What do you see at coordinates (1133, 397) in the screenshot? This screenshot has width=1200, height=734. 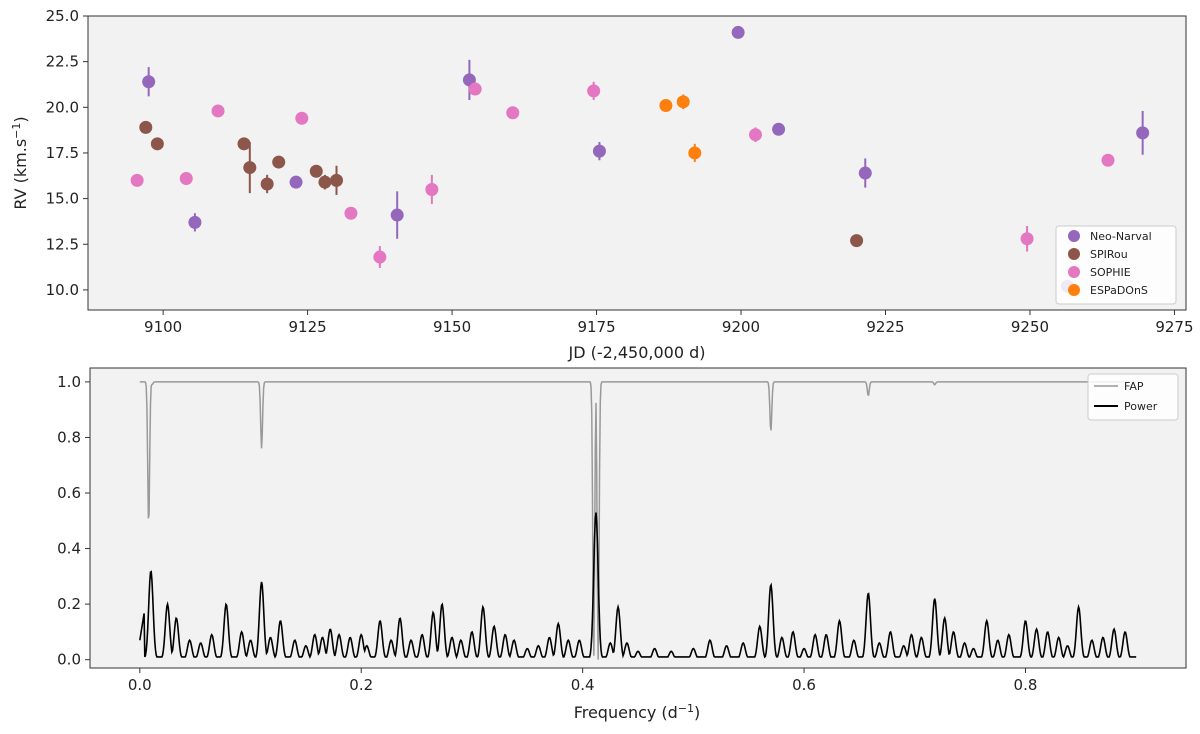 I see `periodogram-legend: FAP Power` at bounding box center [1133, 397].